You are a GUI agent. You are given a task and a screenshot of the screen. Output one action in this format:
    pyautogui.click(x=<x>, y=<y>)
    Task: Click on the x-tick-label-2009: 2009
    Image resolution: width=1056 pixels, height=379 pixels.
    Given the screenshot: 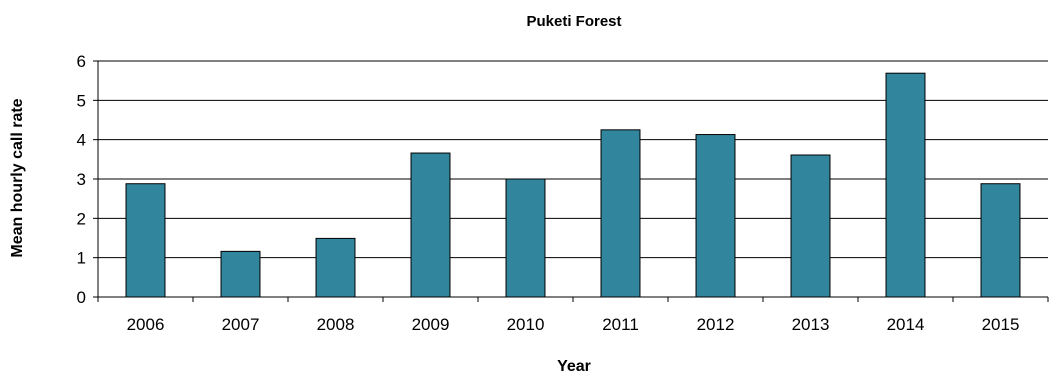 What is the action you would take?
    pyautogui.click(x=431, y=324)
    